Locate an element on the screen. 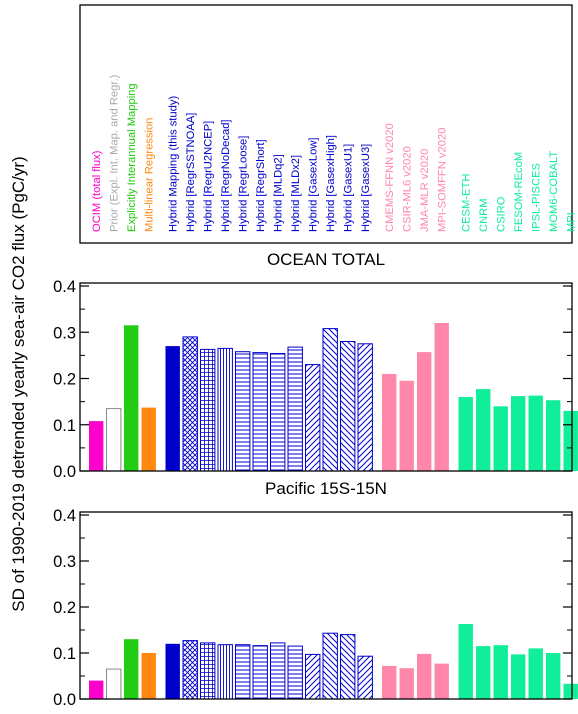 The height and width of the screenshot is (714, 578). legend-label-cnrm: CNRM is located at coordinates (484, 215).